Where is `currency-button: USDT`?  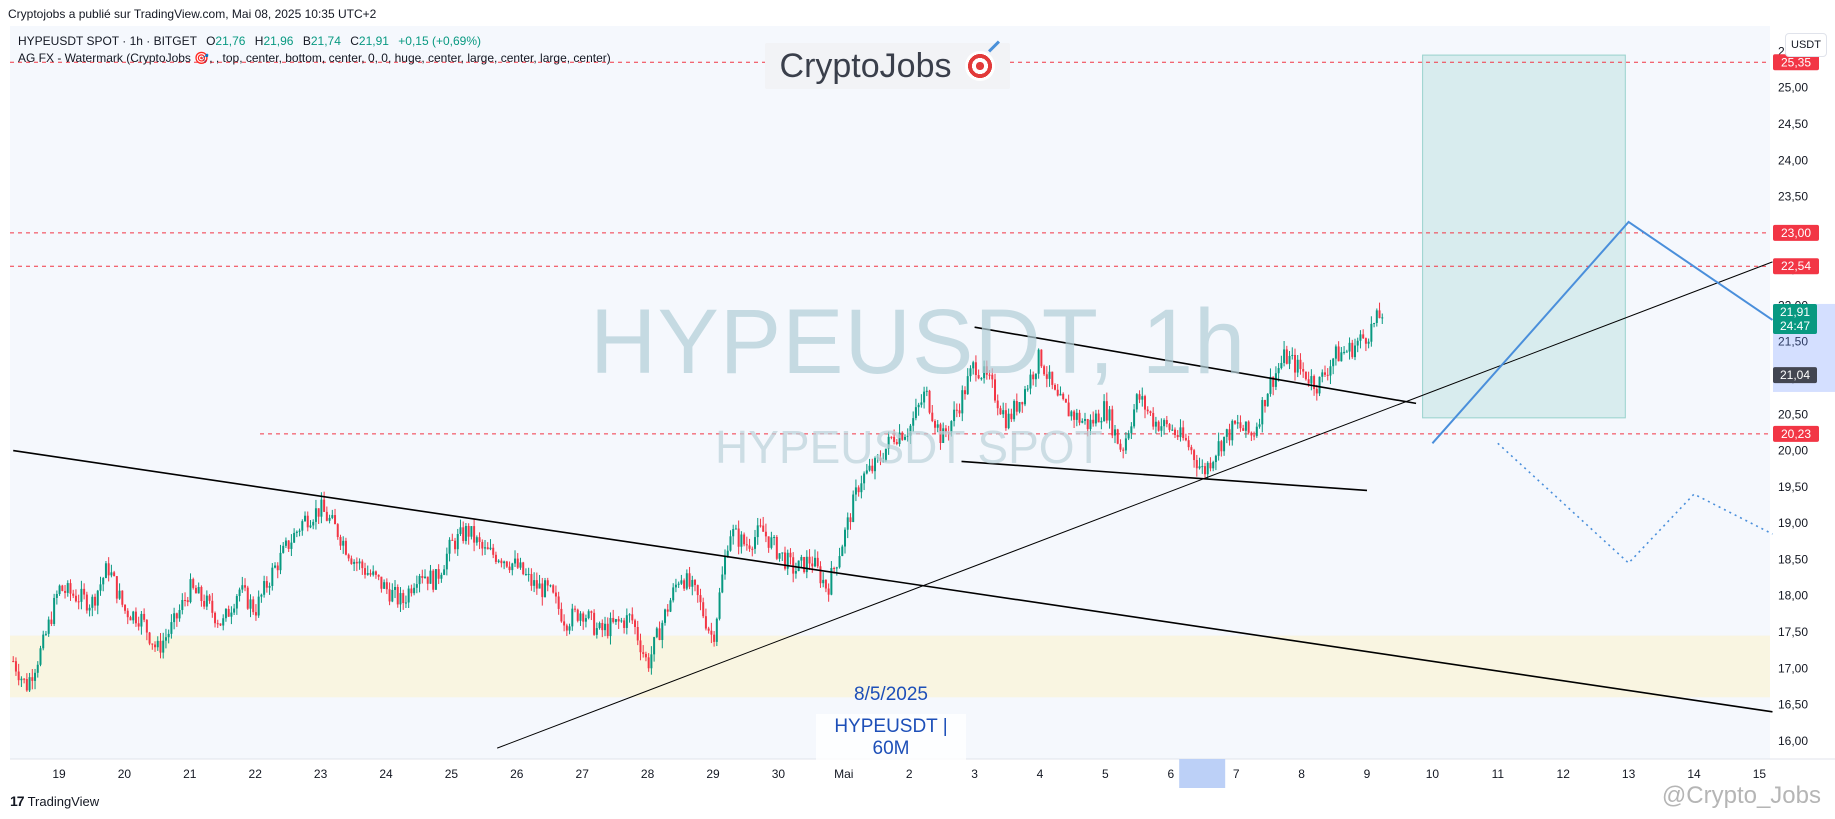 currency-button: USDT is located at coordinates (1806, 45).